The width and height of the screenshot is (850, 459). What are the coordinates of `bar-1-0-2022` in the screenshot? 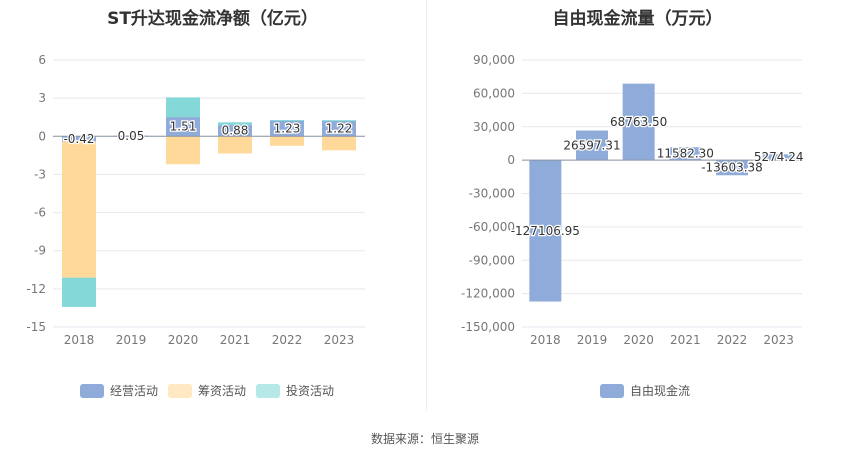 It's located at (732, 168).